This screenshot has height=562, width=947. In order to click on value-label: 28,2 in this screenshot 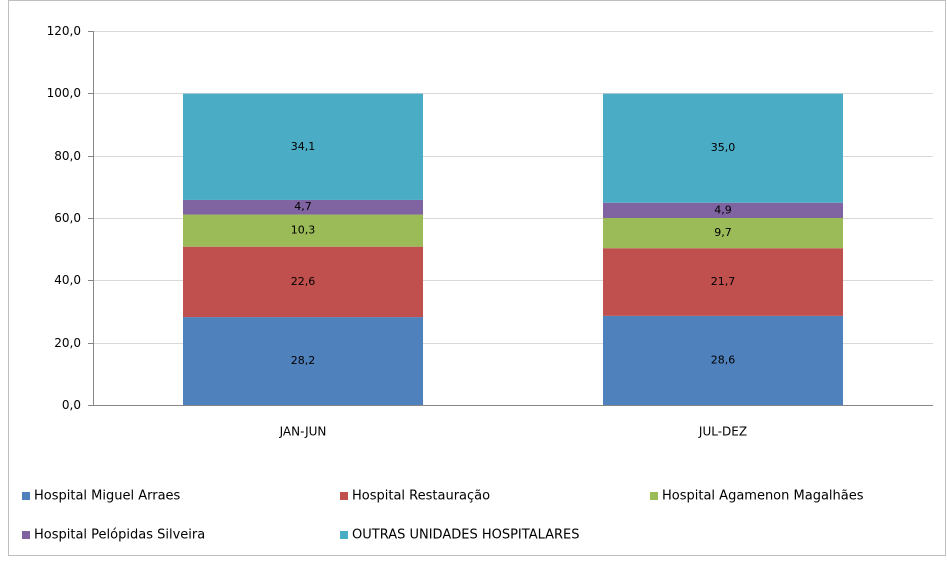, I will do `click(303, 360)`.